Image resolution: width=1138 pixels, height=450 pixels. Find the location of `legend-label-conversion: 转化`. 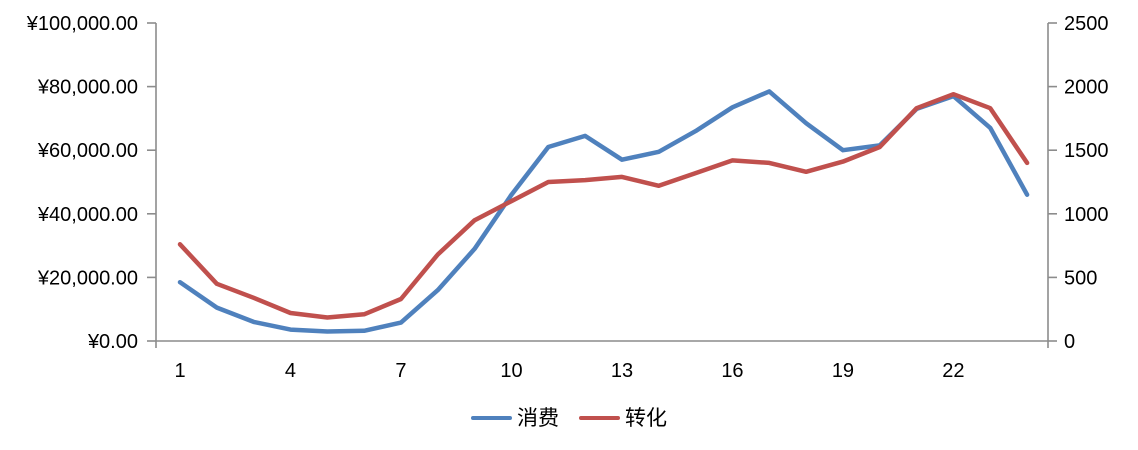

legend-label-conversion: 转化 is located at coordinates (646, 418).